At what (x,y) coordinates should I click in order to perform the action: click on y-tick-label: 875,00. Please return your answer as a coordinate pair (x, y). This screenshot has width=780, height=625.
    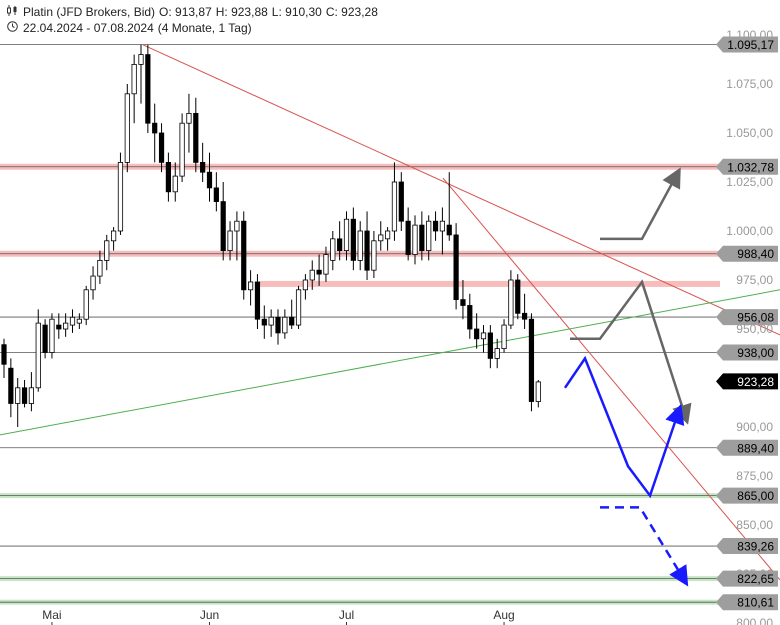
    Looking at the image, I should click on (754, 476).